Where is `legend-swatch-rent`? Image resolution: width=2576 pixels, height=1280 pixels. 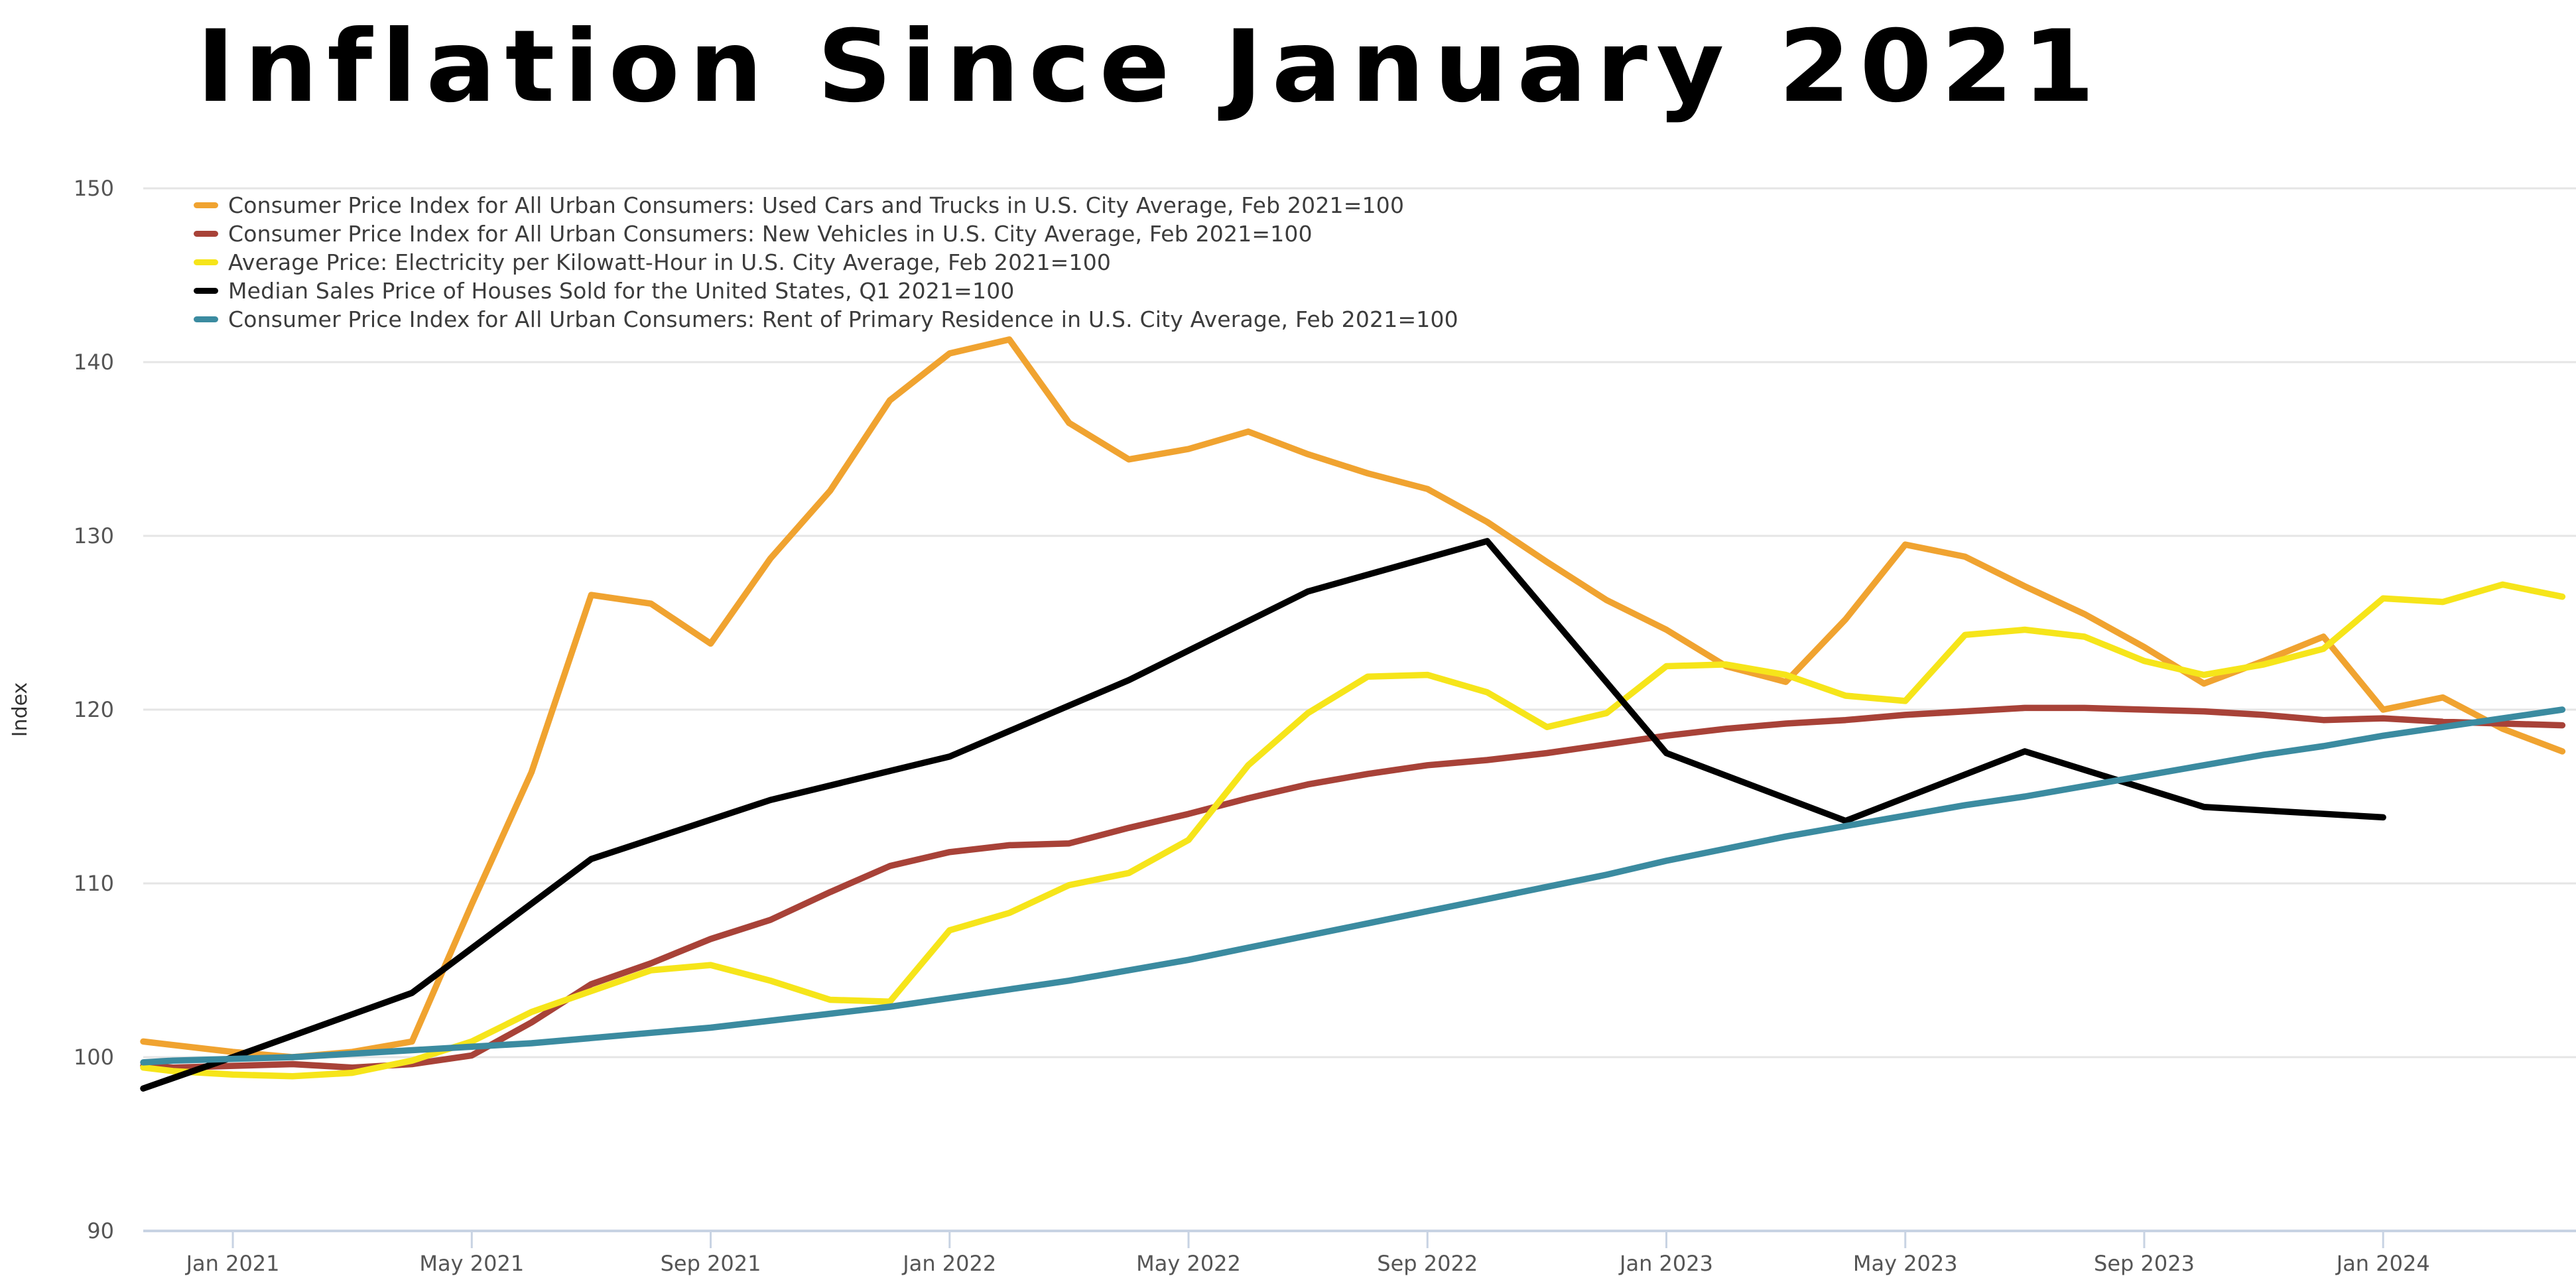 legend-swatch-rent is located at coordinates (206, 319).